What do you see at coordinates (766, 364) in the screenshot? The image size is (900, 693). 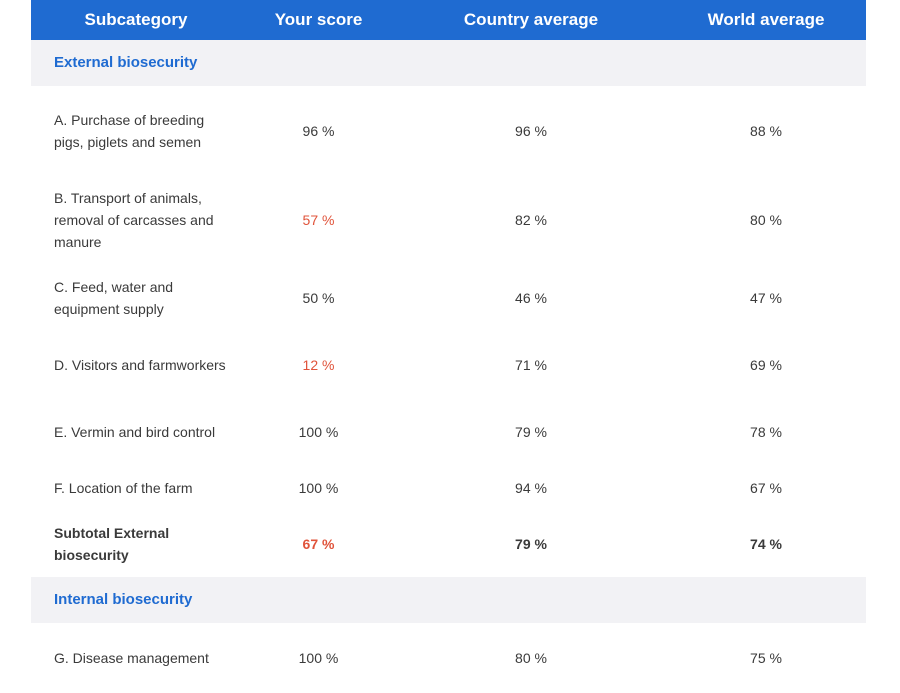 I see `world-average-value: 69 %` at bounding box center [766, 364].